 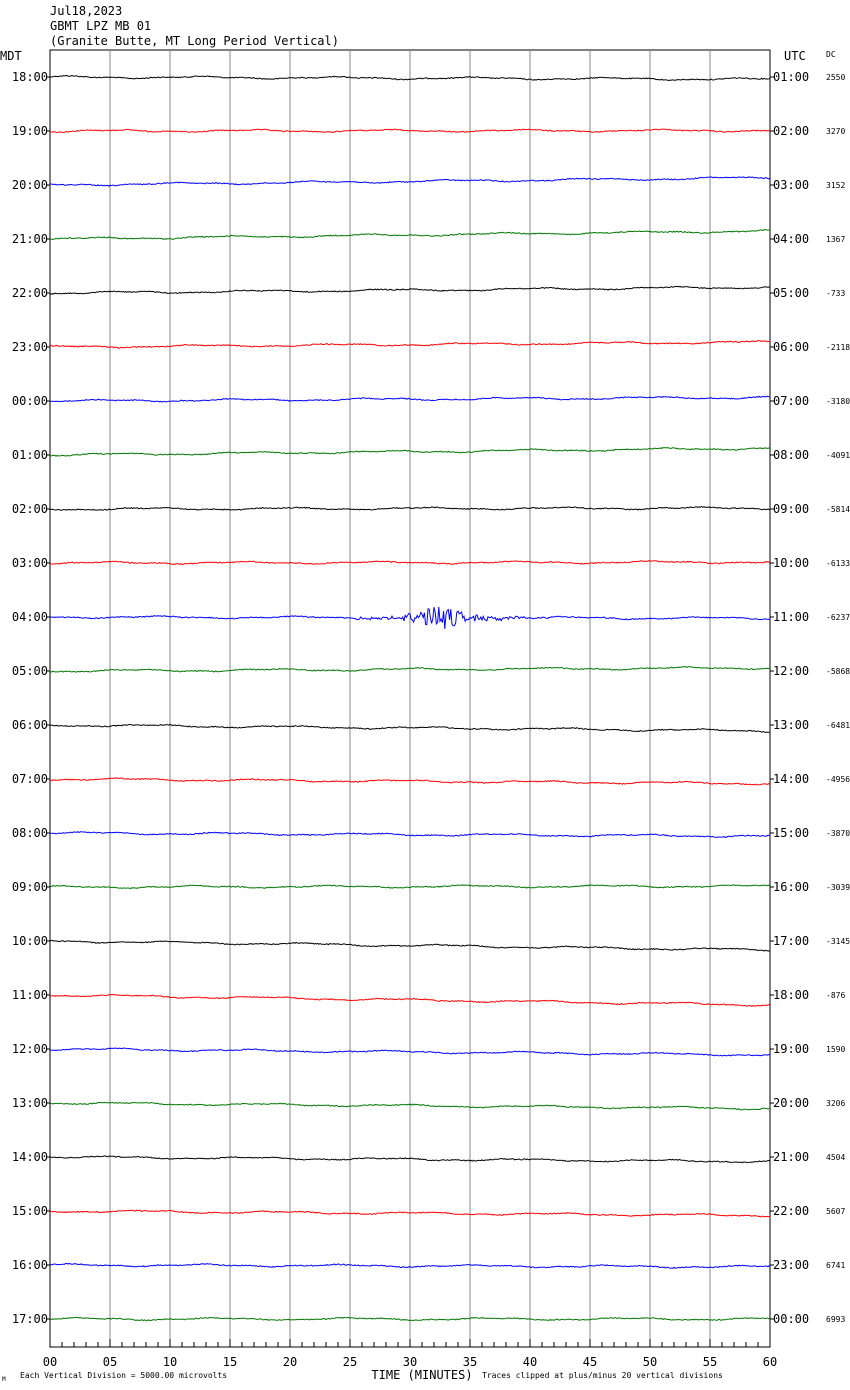 I want to click on utc-timezone-label: UTC, so click(x=795, y=56).